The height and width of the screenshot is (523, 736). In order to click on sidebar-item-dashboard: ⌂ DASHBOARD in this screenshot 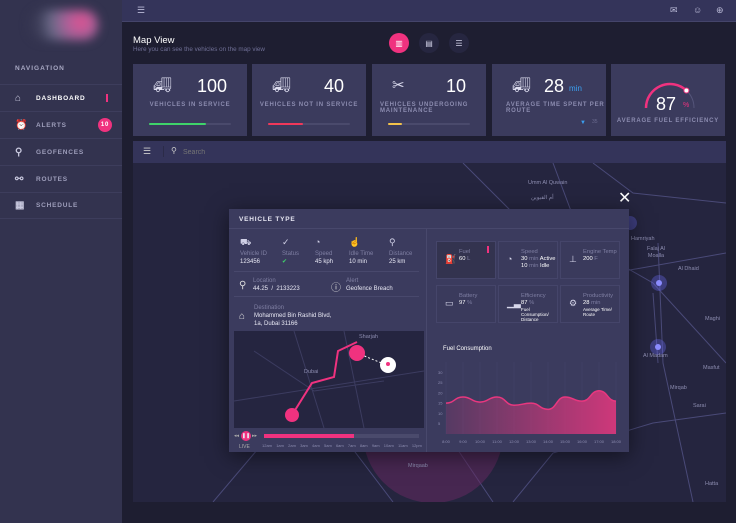, I will do `click(61, 97)`.